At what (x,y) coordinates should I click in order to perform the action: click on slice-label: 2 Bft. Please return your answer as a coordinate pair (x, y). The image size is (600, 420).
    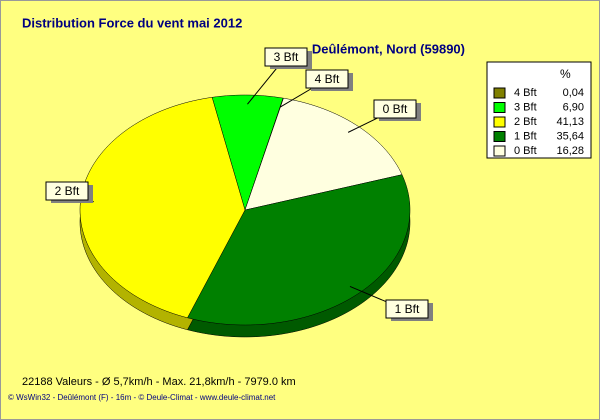
    Looking at the image, I should click on (67, 191).